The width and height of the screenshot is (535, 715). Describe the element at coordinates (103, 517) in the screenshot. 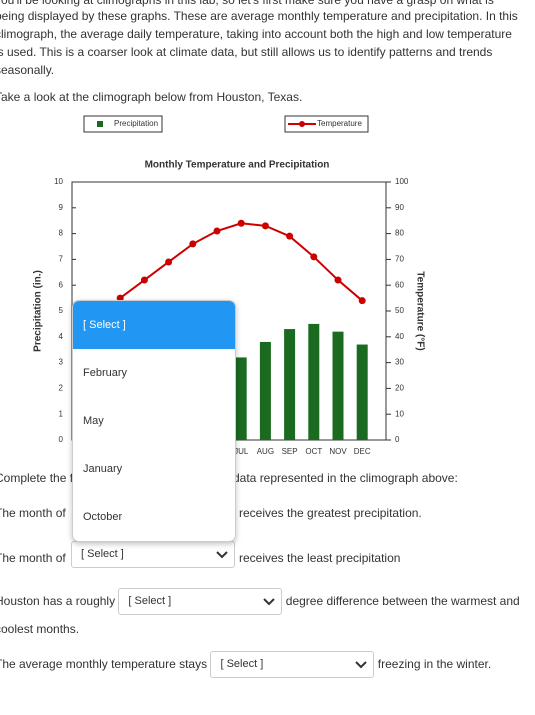

I see `dropdown-option: October` at that location.